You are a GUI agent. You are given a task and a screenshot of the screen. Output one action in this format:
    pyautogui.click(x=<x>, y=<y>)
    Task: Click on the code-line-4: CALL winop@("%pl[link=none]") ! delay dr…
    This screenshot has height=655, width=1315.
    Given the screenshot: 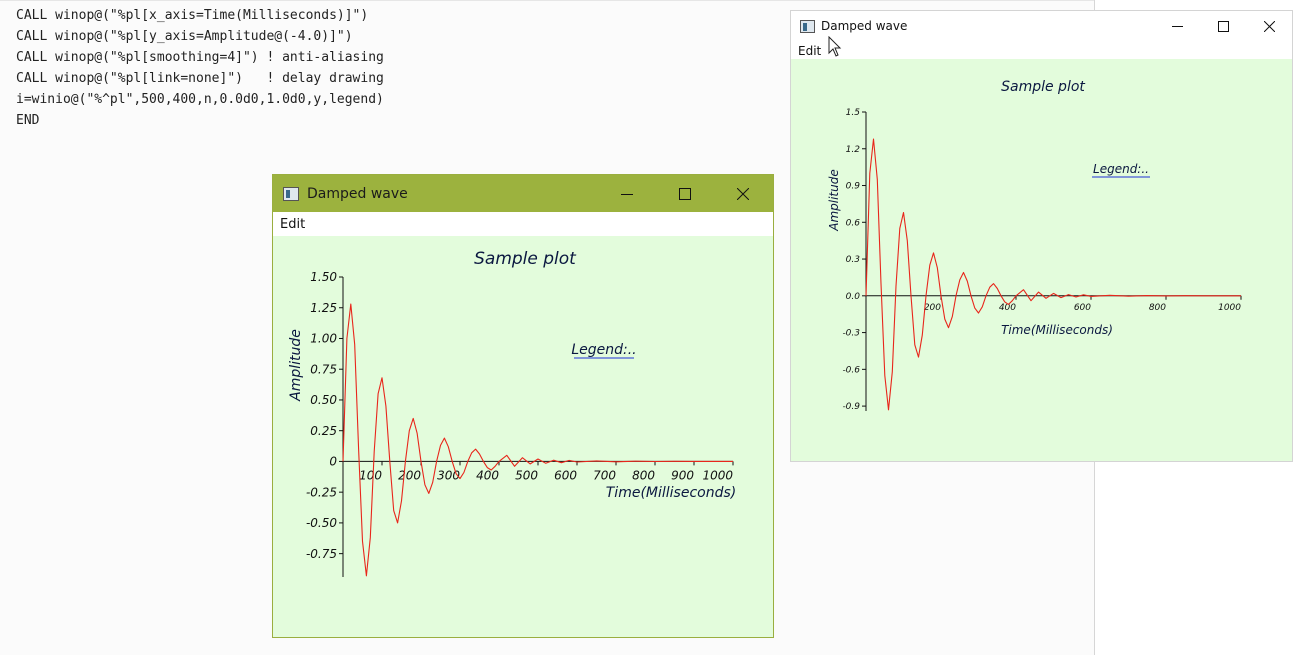 What is the action you would take?
    pyautogui.click(x=200, y=78)
    